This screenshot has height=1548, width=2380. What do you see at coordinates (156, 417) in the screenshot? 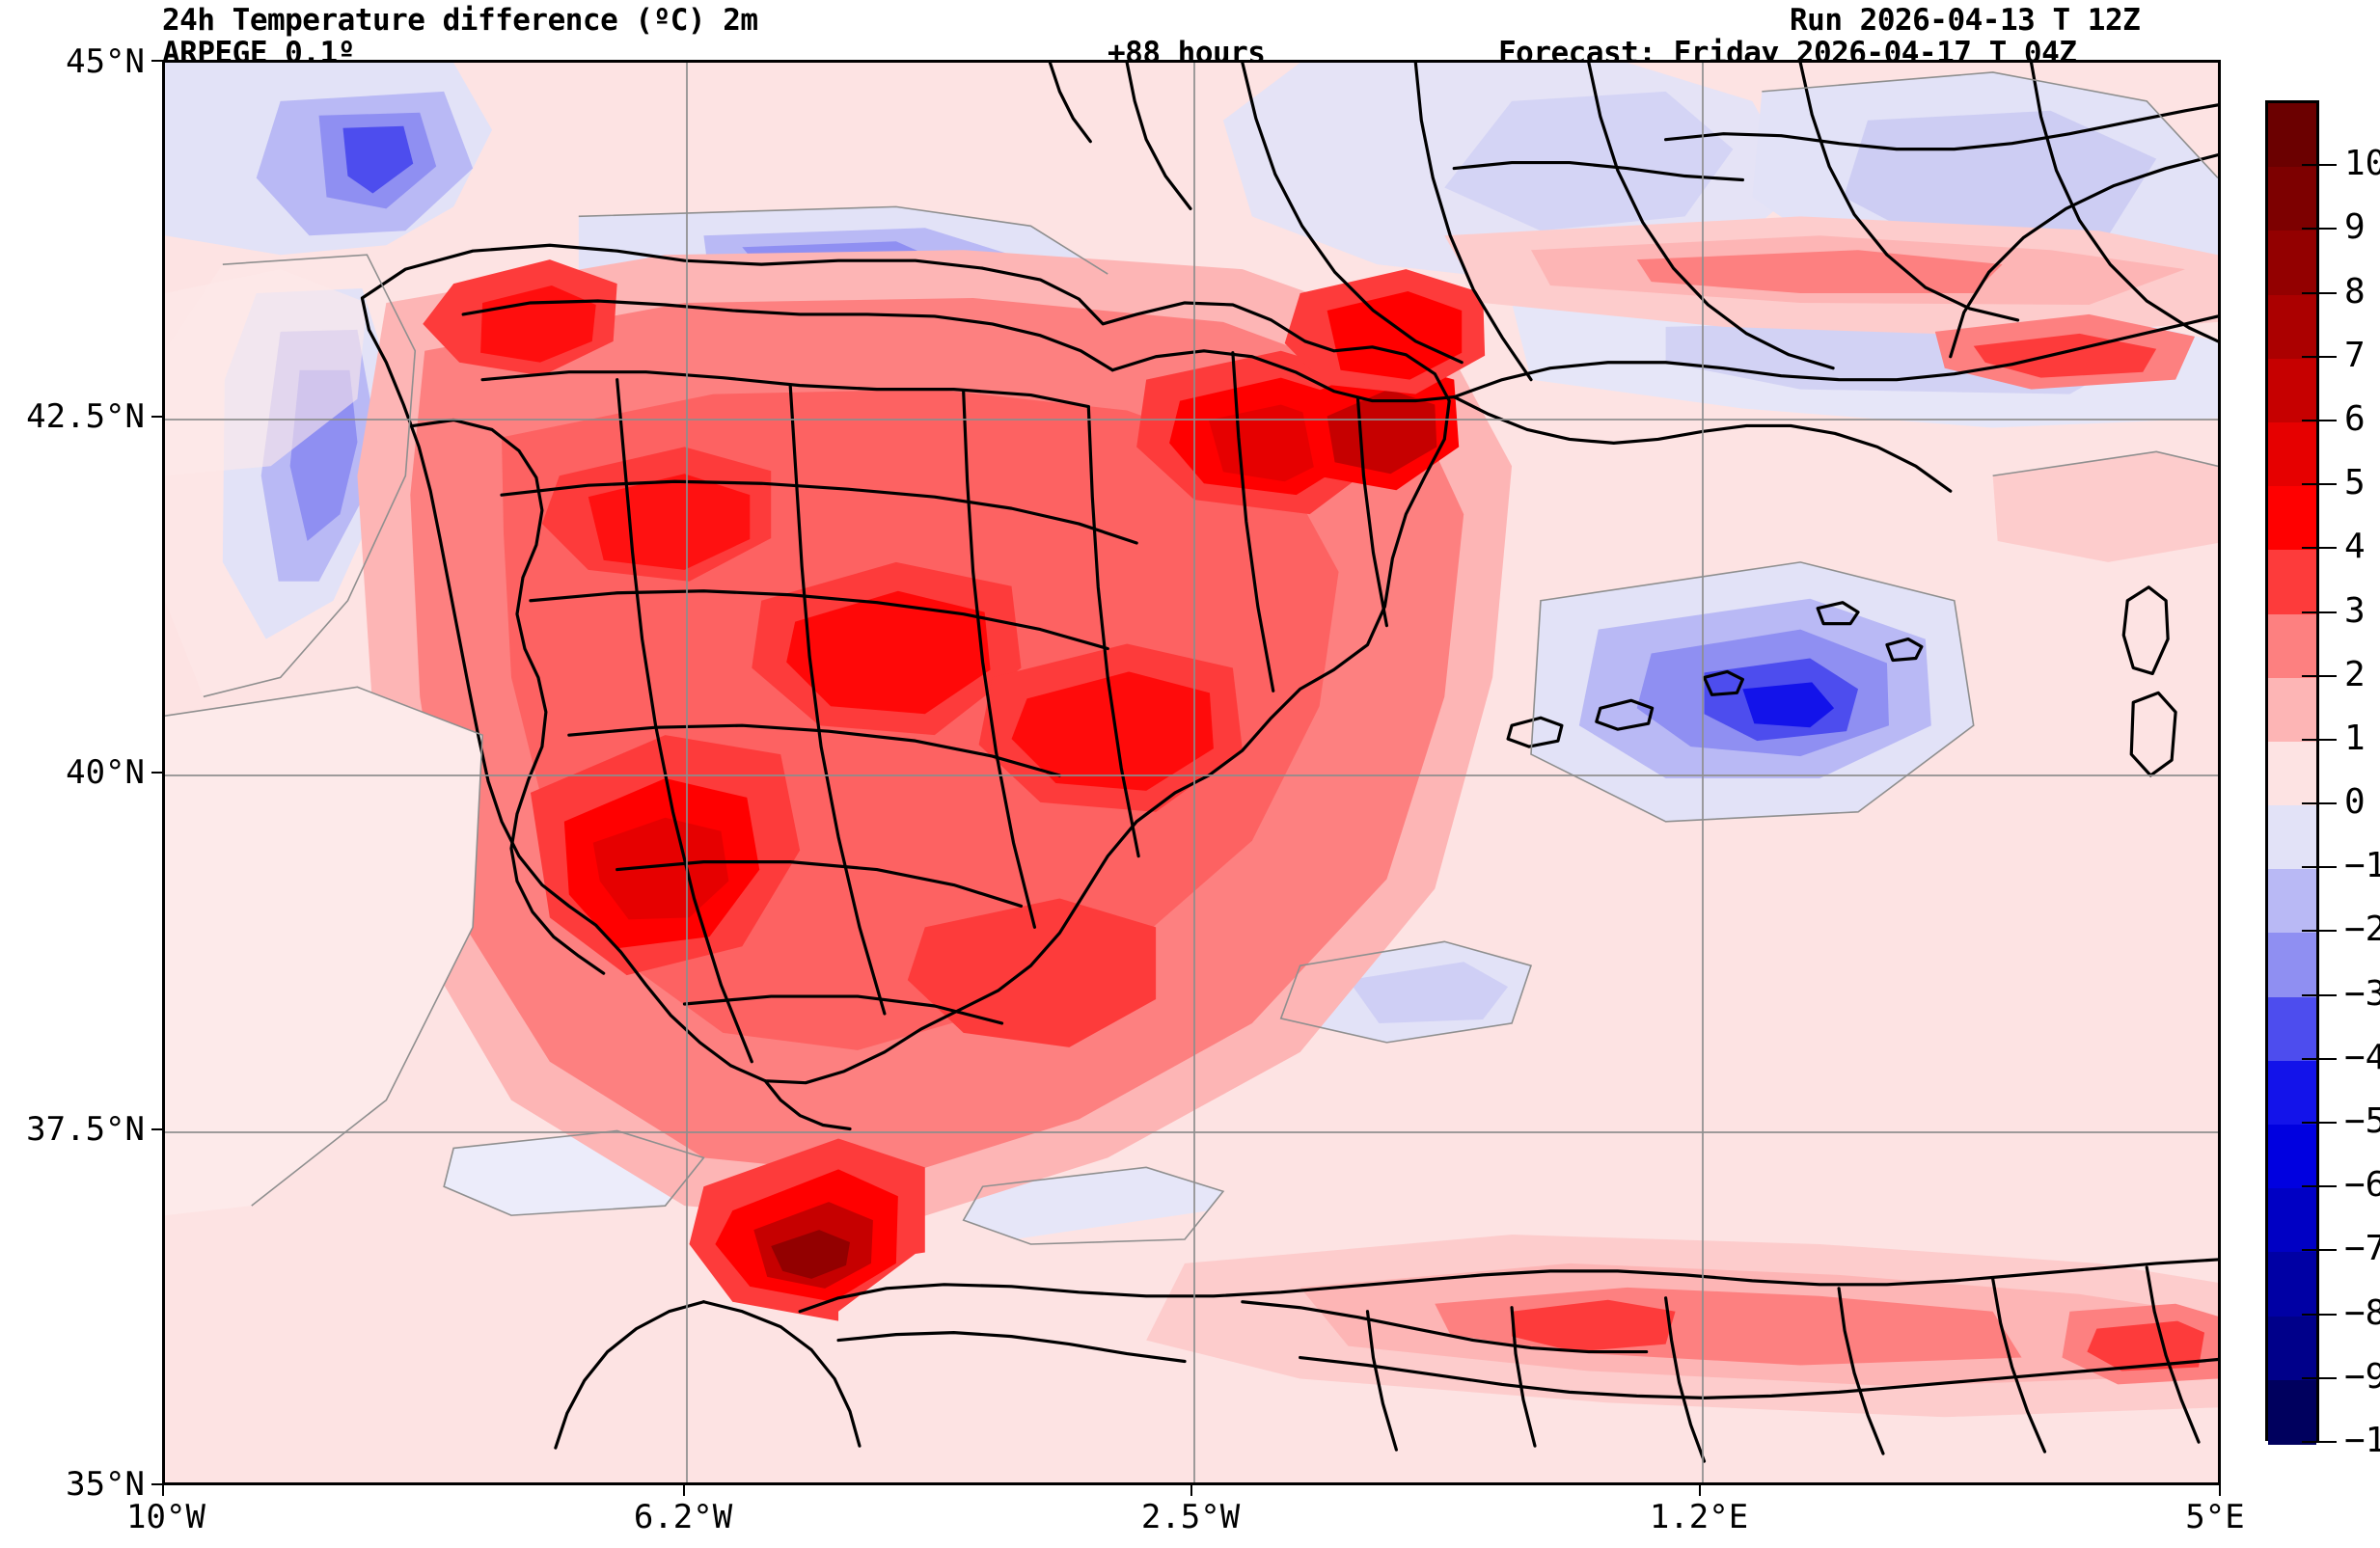
I see `ytick-42.5` at bounding box center [156, 417].